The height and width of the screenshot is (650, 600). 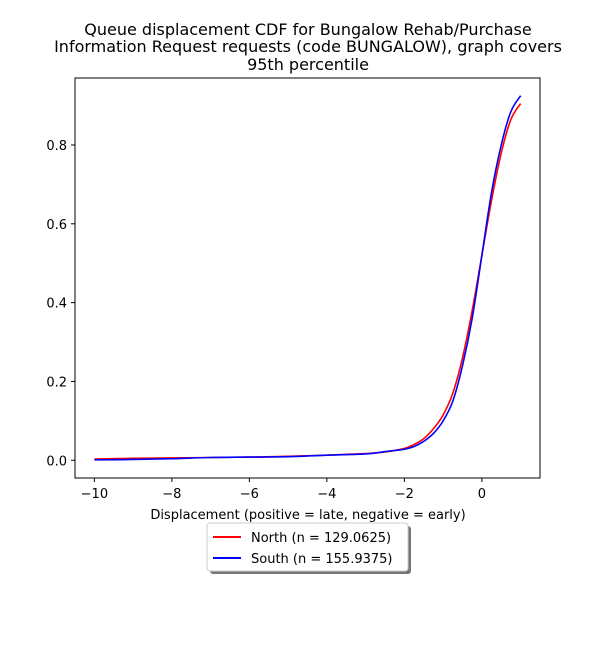 What do you see at coordinates (56, 461) in the screenshot?
I see `y-tick-label: 0.0` at bounding box center [56, 461].